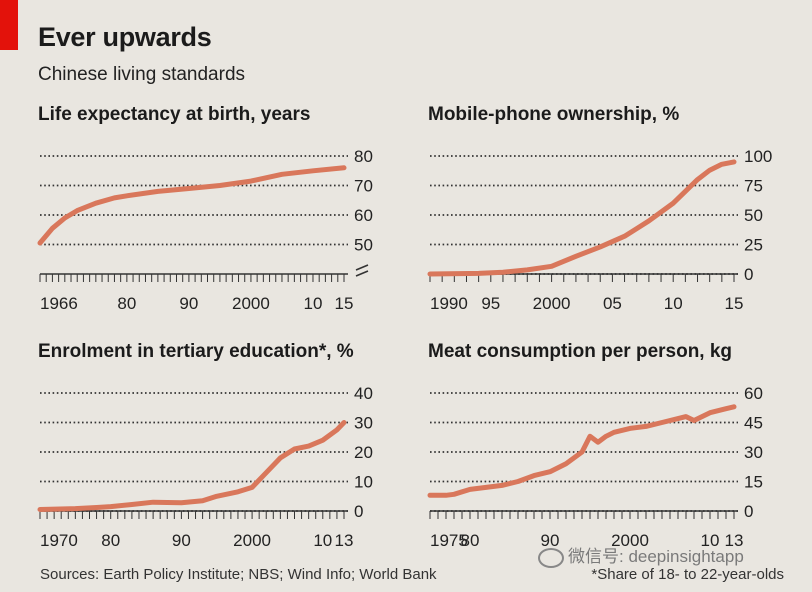  Describe the element at coordinates (363, 393) in the screenshot. I see `y-tick-label: 40` at that location.